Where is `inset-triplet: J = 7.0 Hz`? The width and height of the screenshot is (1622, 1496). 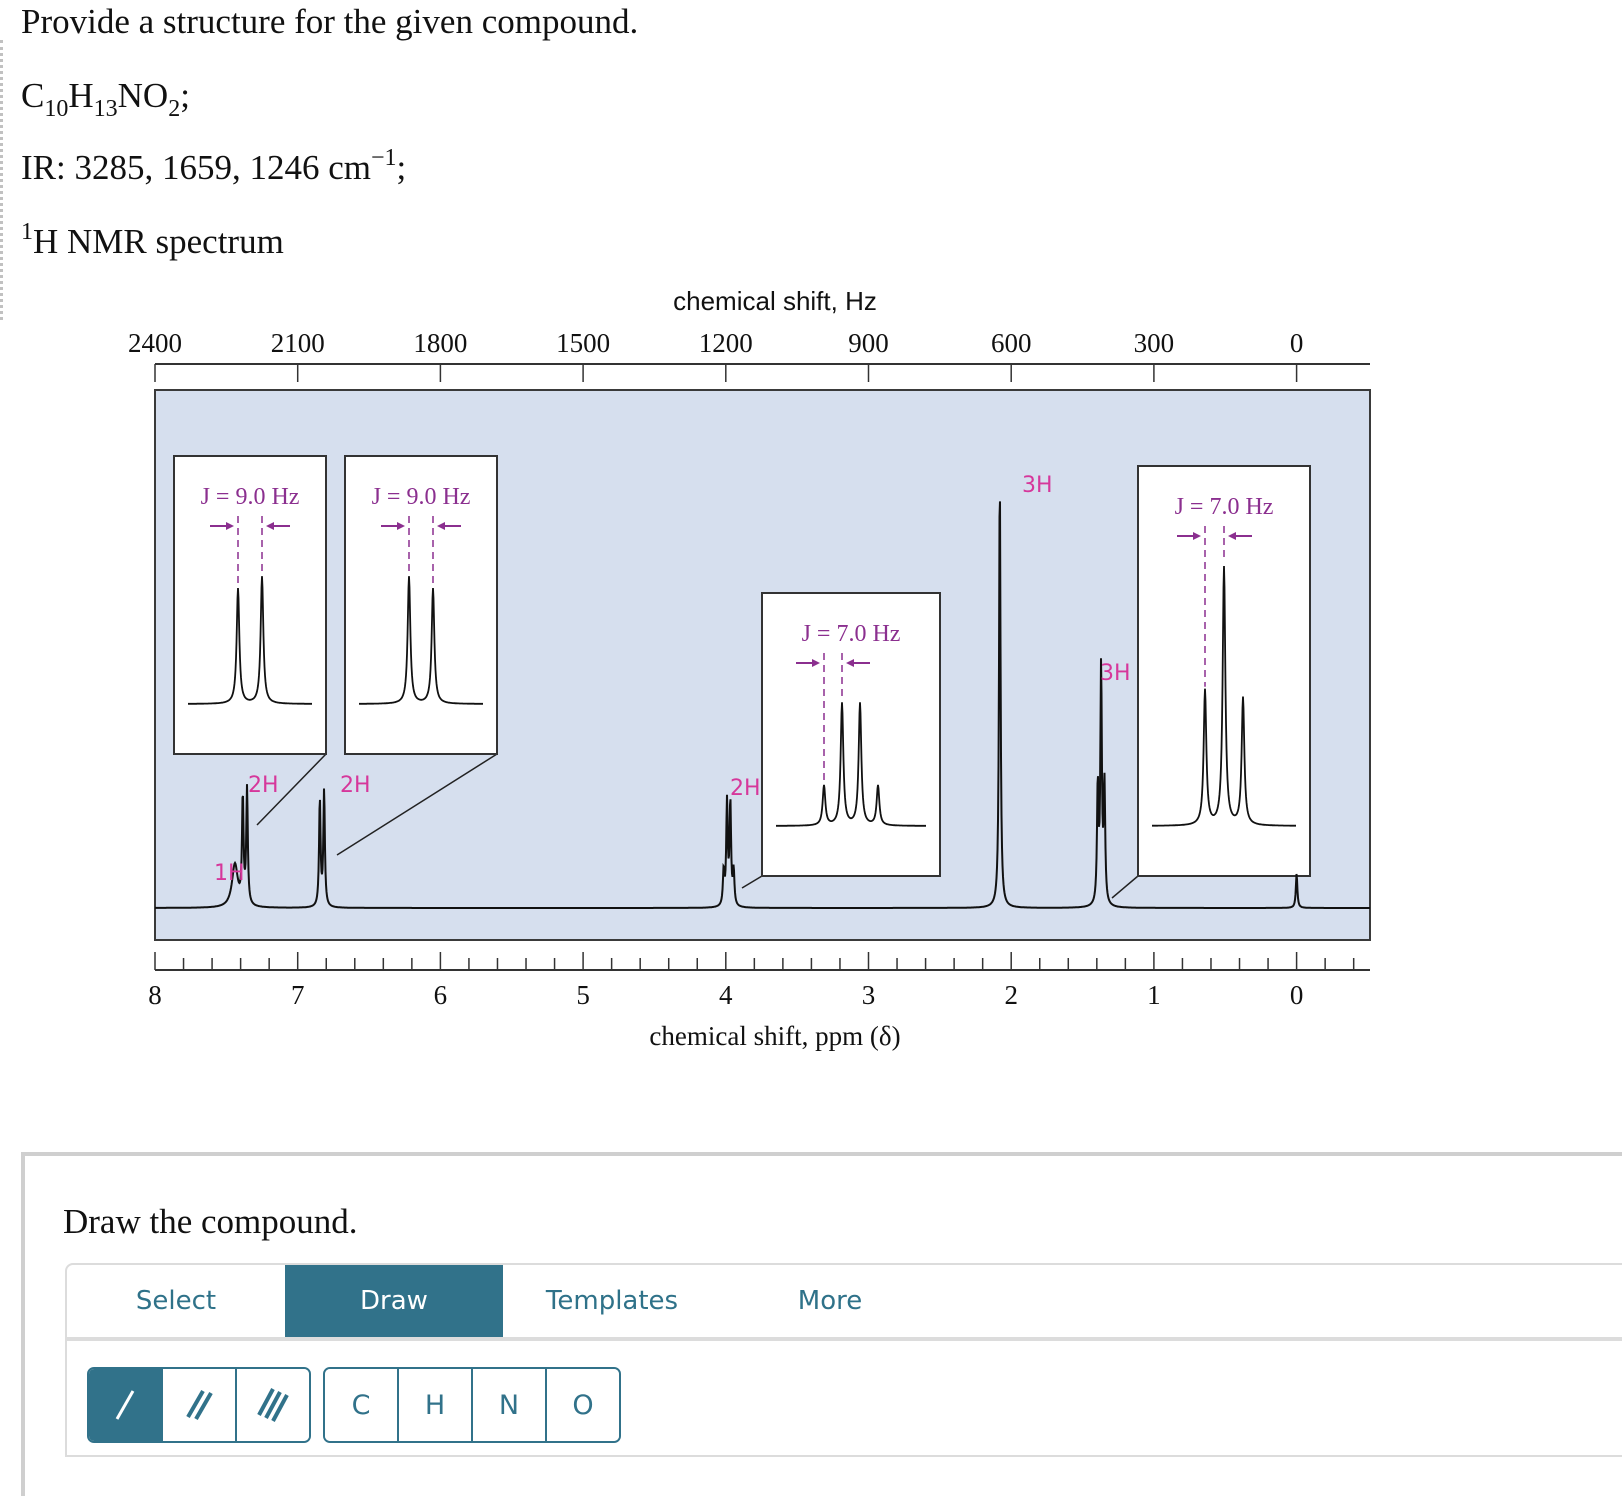 inset-triplet: J = 7.0 Hz is located at coordinates (1211, 682).